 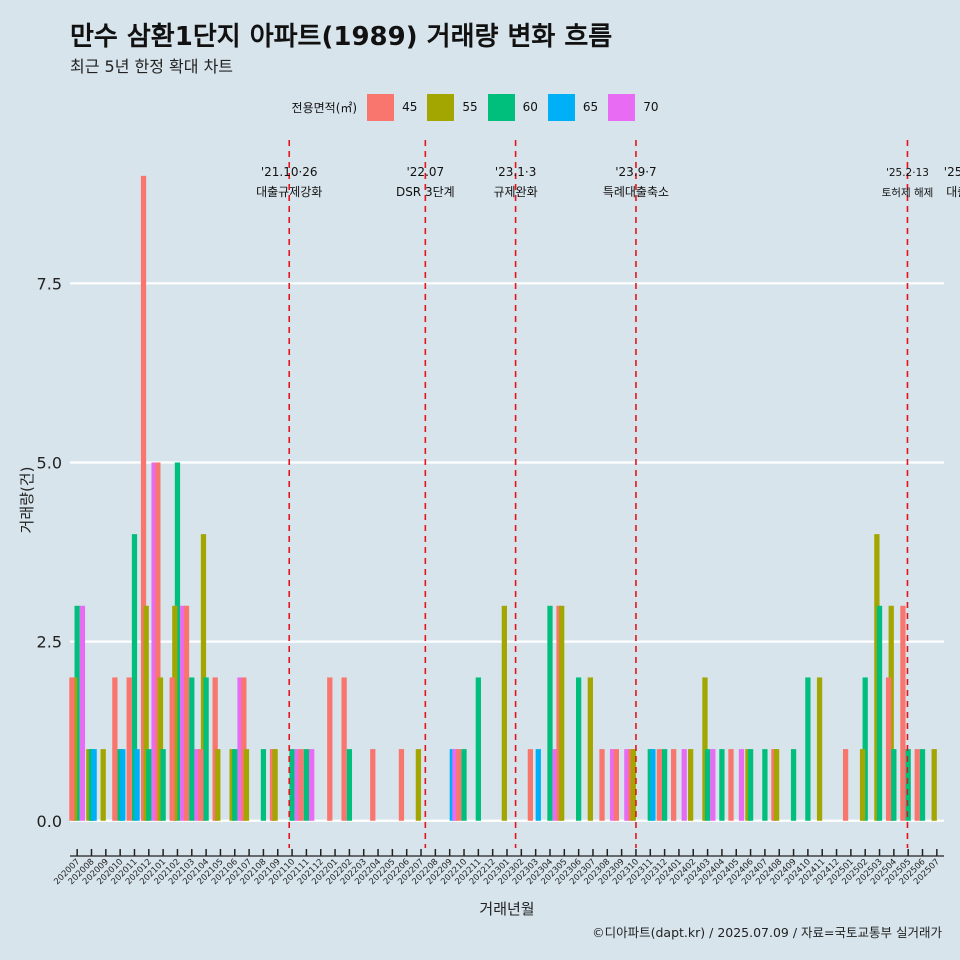 What do you see at coordinates (651, 107) in the screenshot?
I see `legend-label-70: 70` at bounding box center [651, 107].